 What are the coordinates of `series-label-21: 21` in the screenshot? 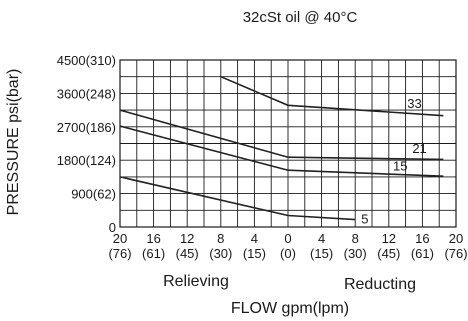 It's located at (419, 148).